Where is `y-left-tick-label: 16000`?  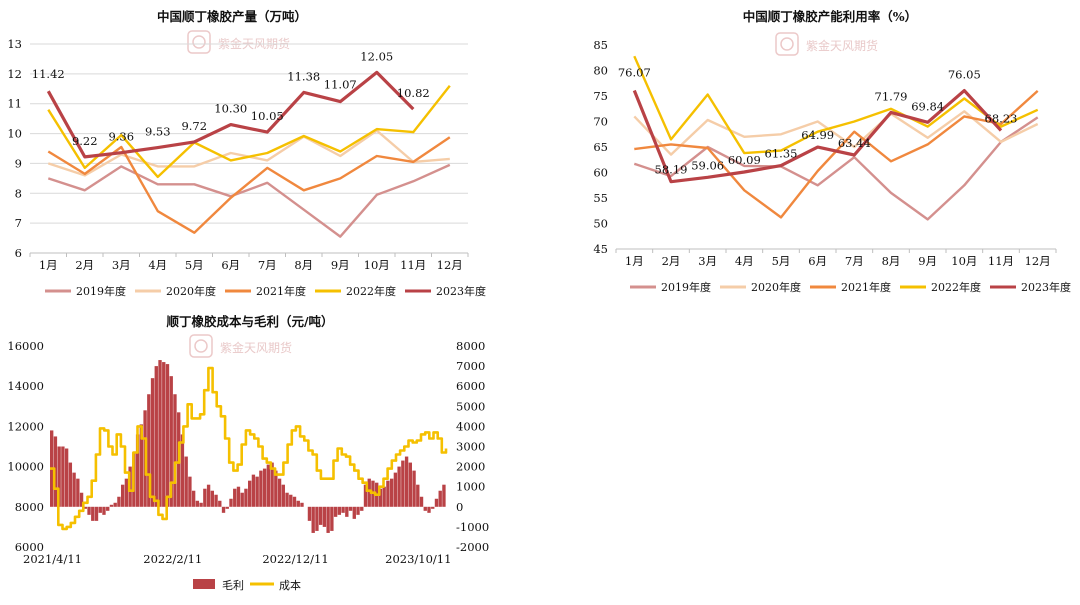
y-left-tick-label: 16000 is located at coordinates (25, 346).